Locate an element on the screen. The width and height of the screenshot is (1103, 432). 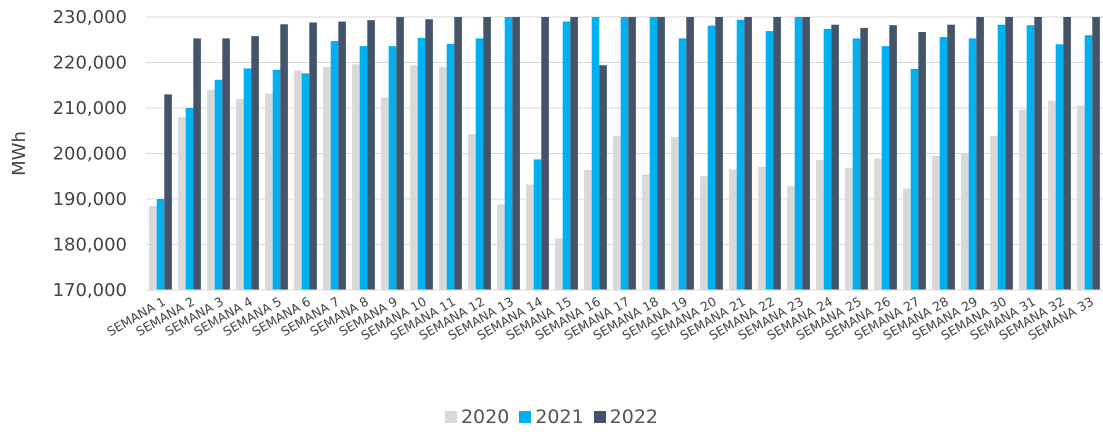
y-tick-label: 170,000 is located at coordinates (90, 290).